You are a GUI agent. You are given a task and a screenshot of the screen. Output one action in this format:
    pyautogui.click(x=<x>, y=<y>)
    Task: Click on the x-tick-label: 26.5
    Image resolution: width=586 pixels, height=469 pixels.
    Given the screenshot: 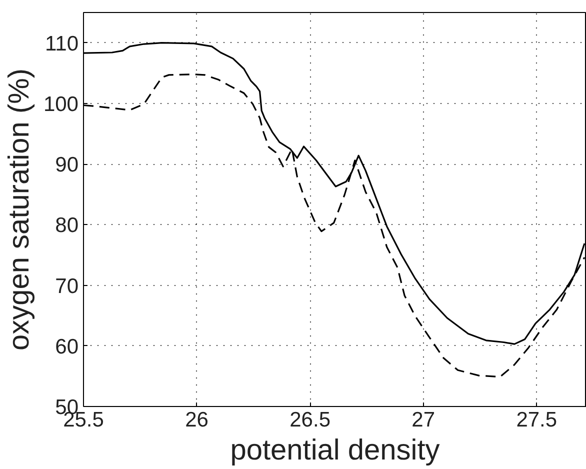 What is the action you would take?
    pyautogui.click(x=310, y=420)
    